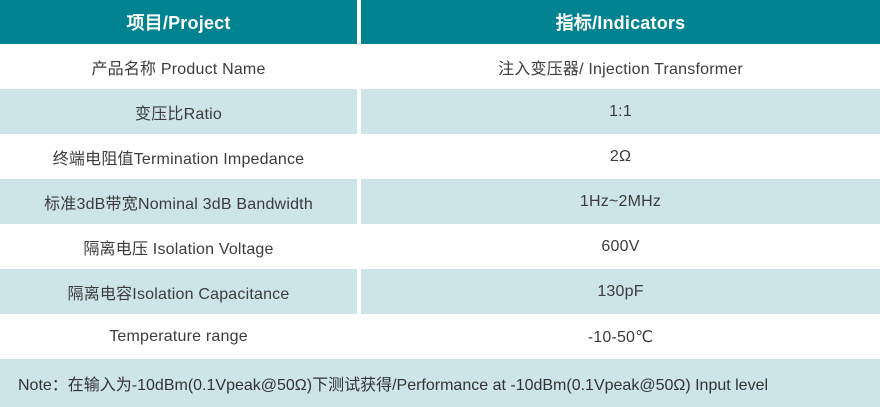 This screenshot has height=407, width=880. I want to click on project-cell: 变压比Ratio, so click(178, 111).